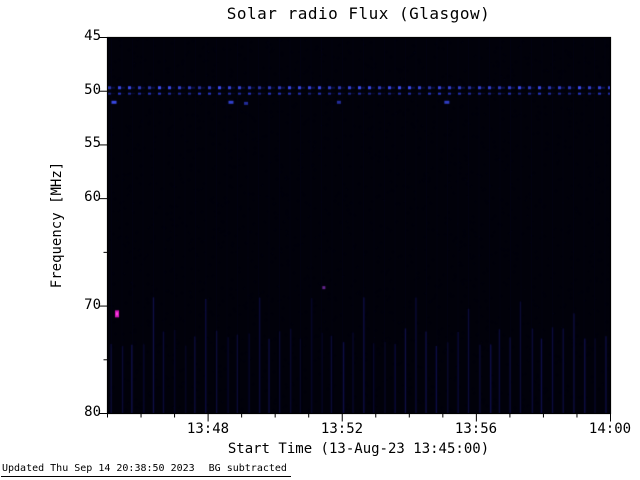 This screenshot has width=640, height=480. What do you see at coordinates (98, 468) in the screenshot?
I see `footer-updated-text: Updated Thu Sep 14 20:38:50 2023` at bounding box center [98, 468].